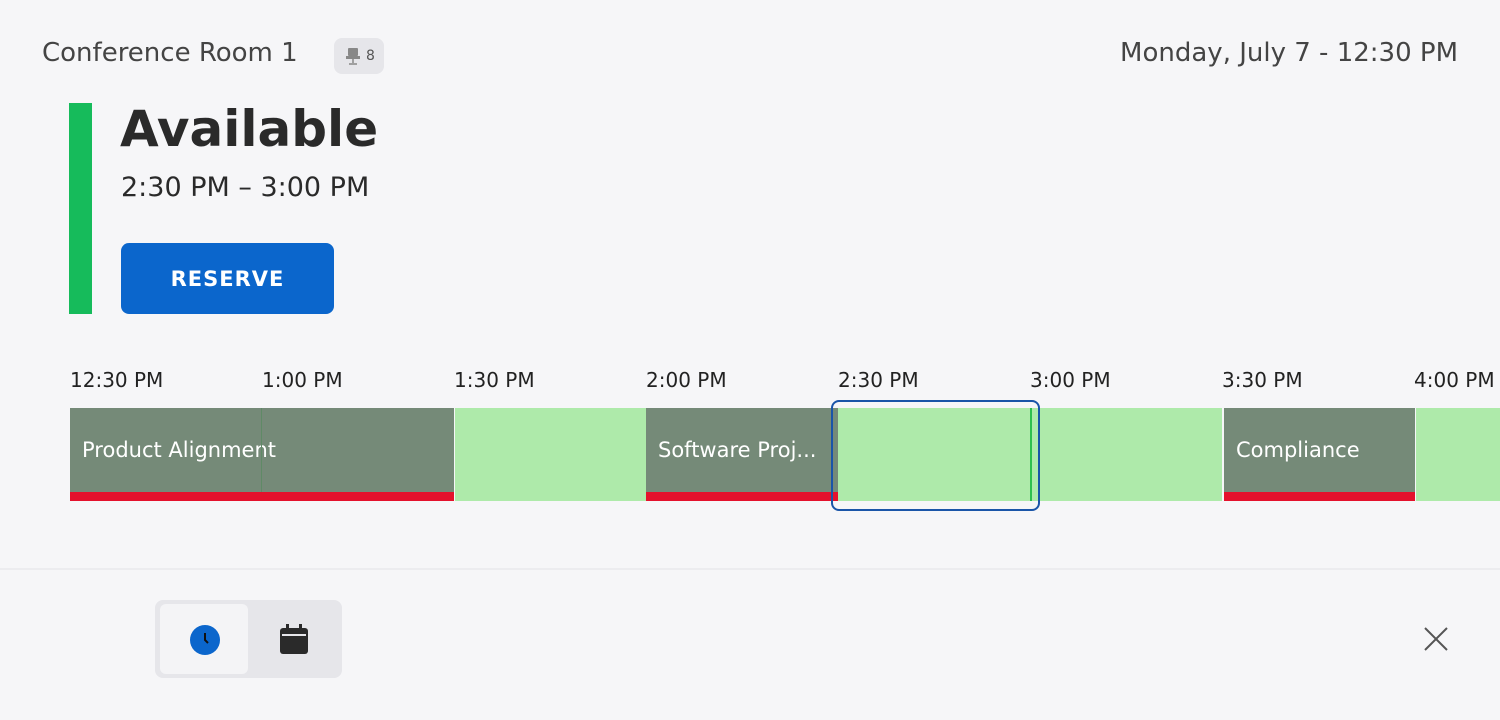 The image size is (1500, 720). What do you see at coordinates (179, 450) in the screenshot?
I see `event-title: Product Alignment` at bounding box center [179, 450].